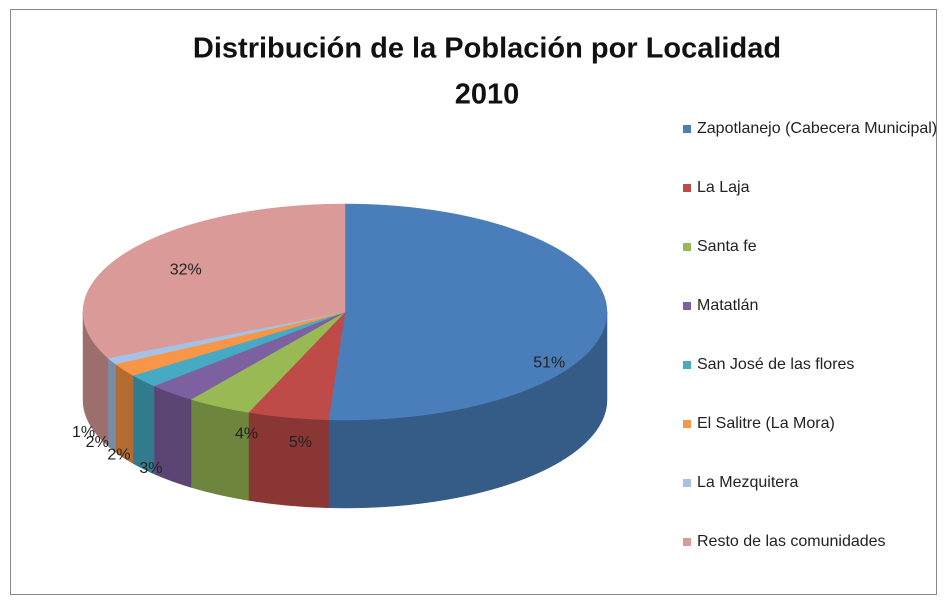 This screenshot has width=947, height=604. Describe the element at coordinates (186, 270) in the screenshot. I see `data-label: 32%` at that location.